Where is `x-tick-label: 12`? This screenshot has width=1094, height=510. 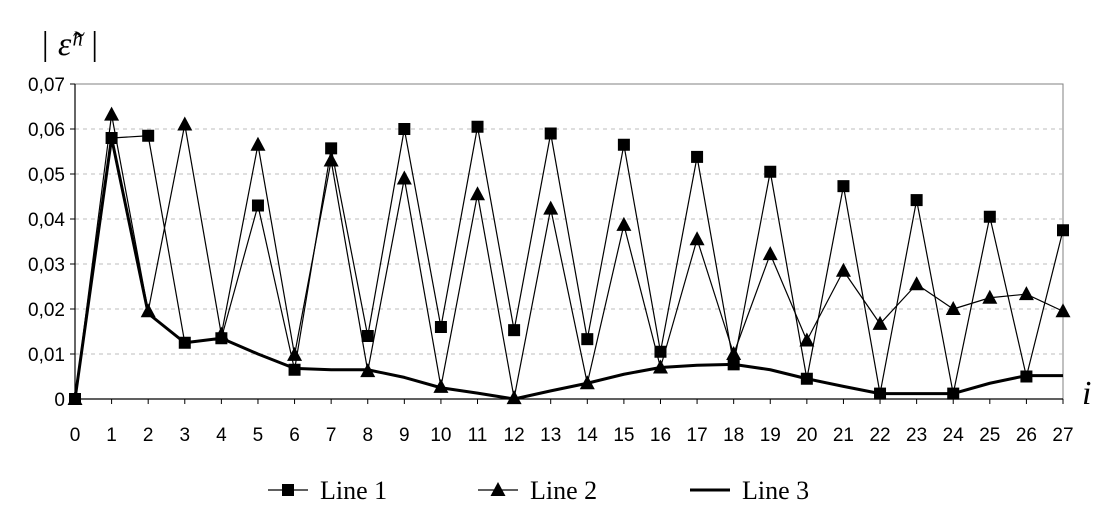 x-tick-label: 12 is located at coordinates (514, 435).